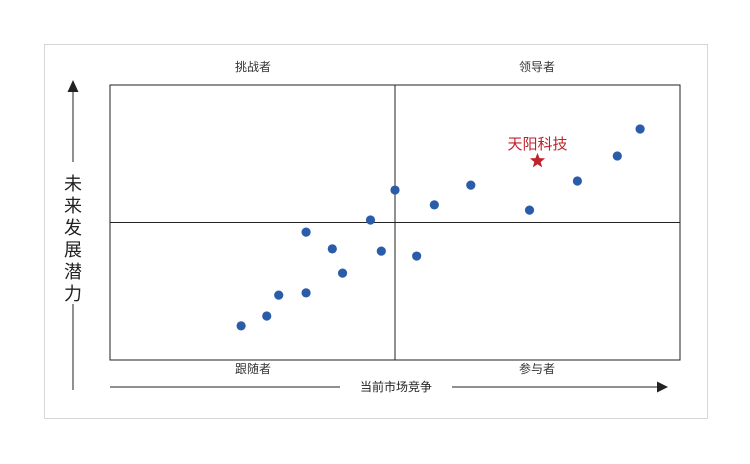 The width and height of the screenshot is (750, 464). What do you see at coordinates (253, 368) in the screenshot?
I see `quadrant-label-follower: 跟随者` at bounding box center [253, 368].